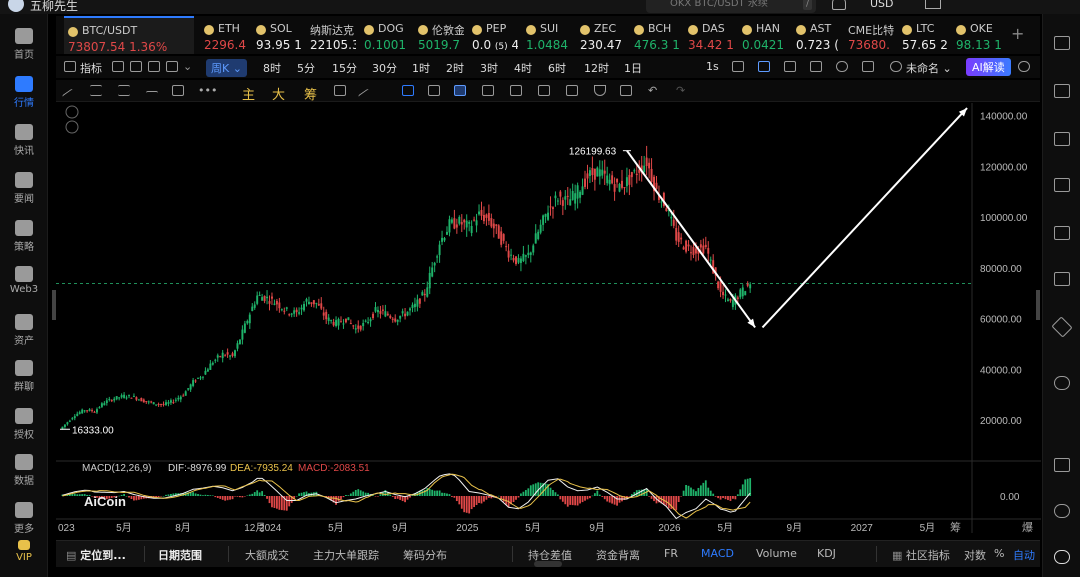 The height and width of the screenshot is (577, 1080). I want to click on grid-alt-icon, so click(816, 66).